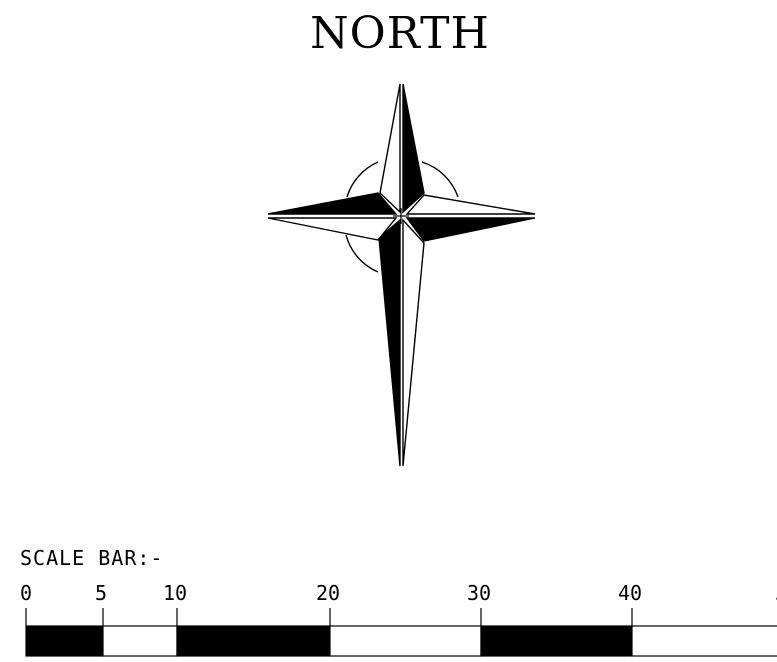 Image resolution: width=777 pixels, height=662 pixels. I want to click on scale-tick-label: 30, so click(479, 593).